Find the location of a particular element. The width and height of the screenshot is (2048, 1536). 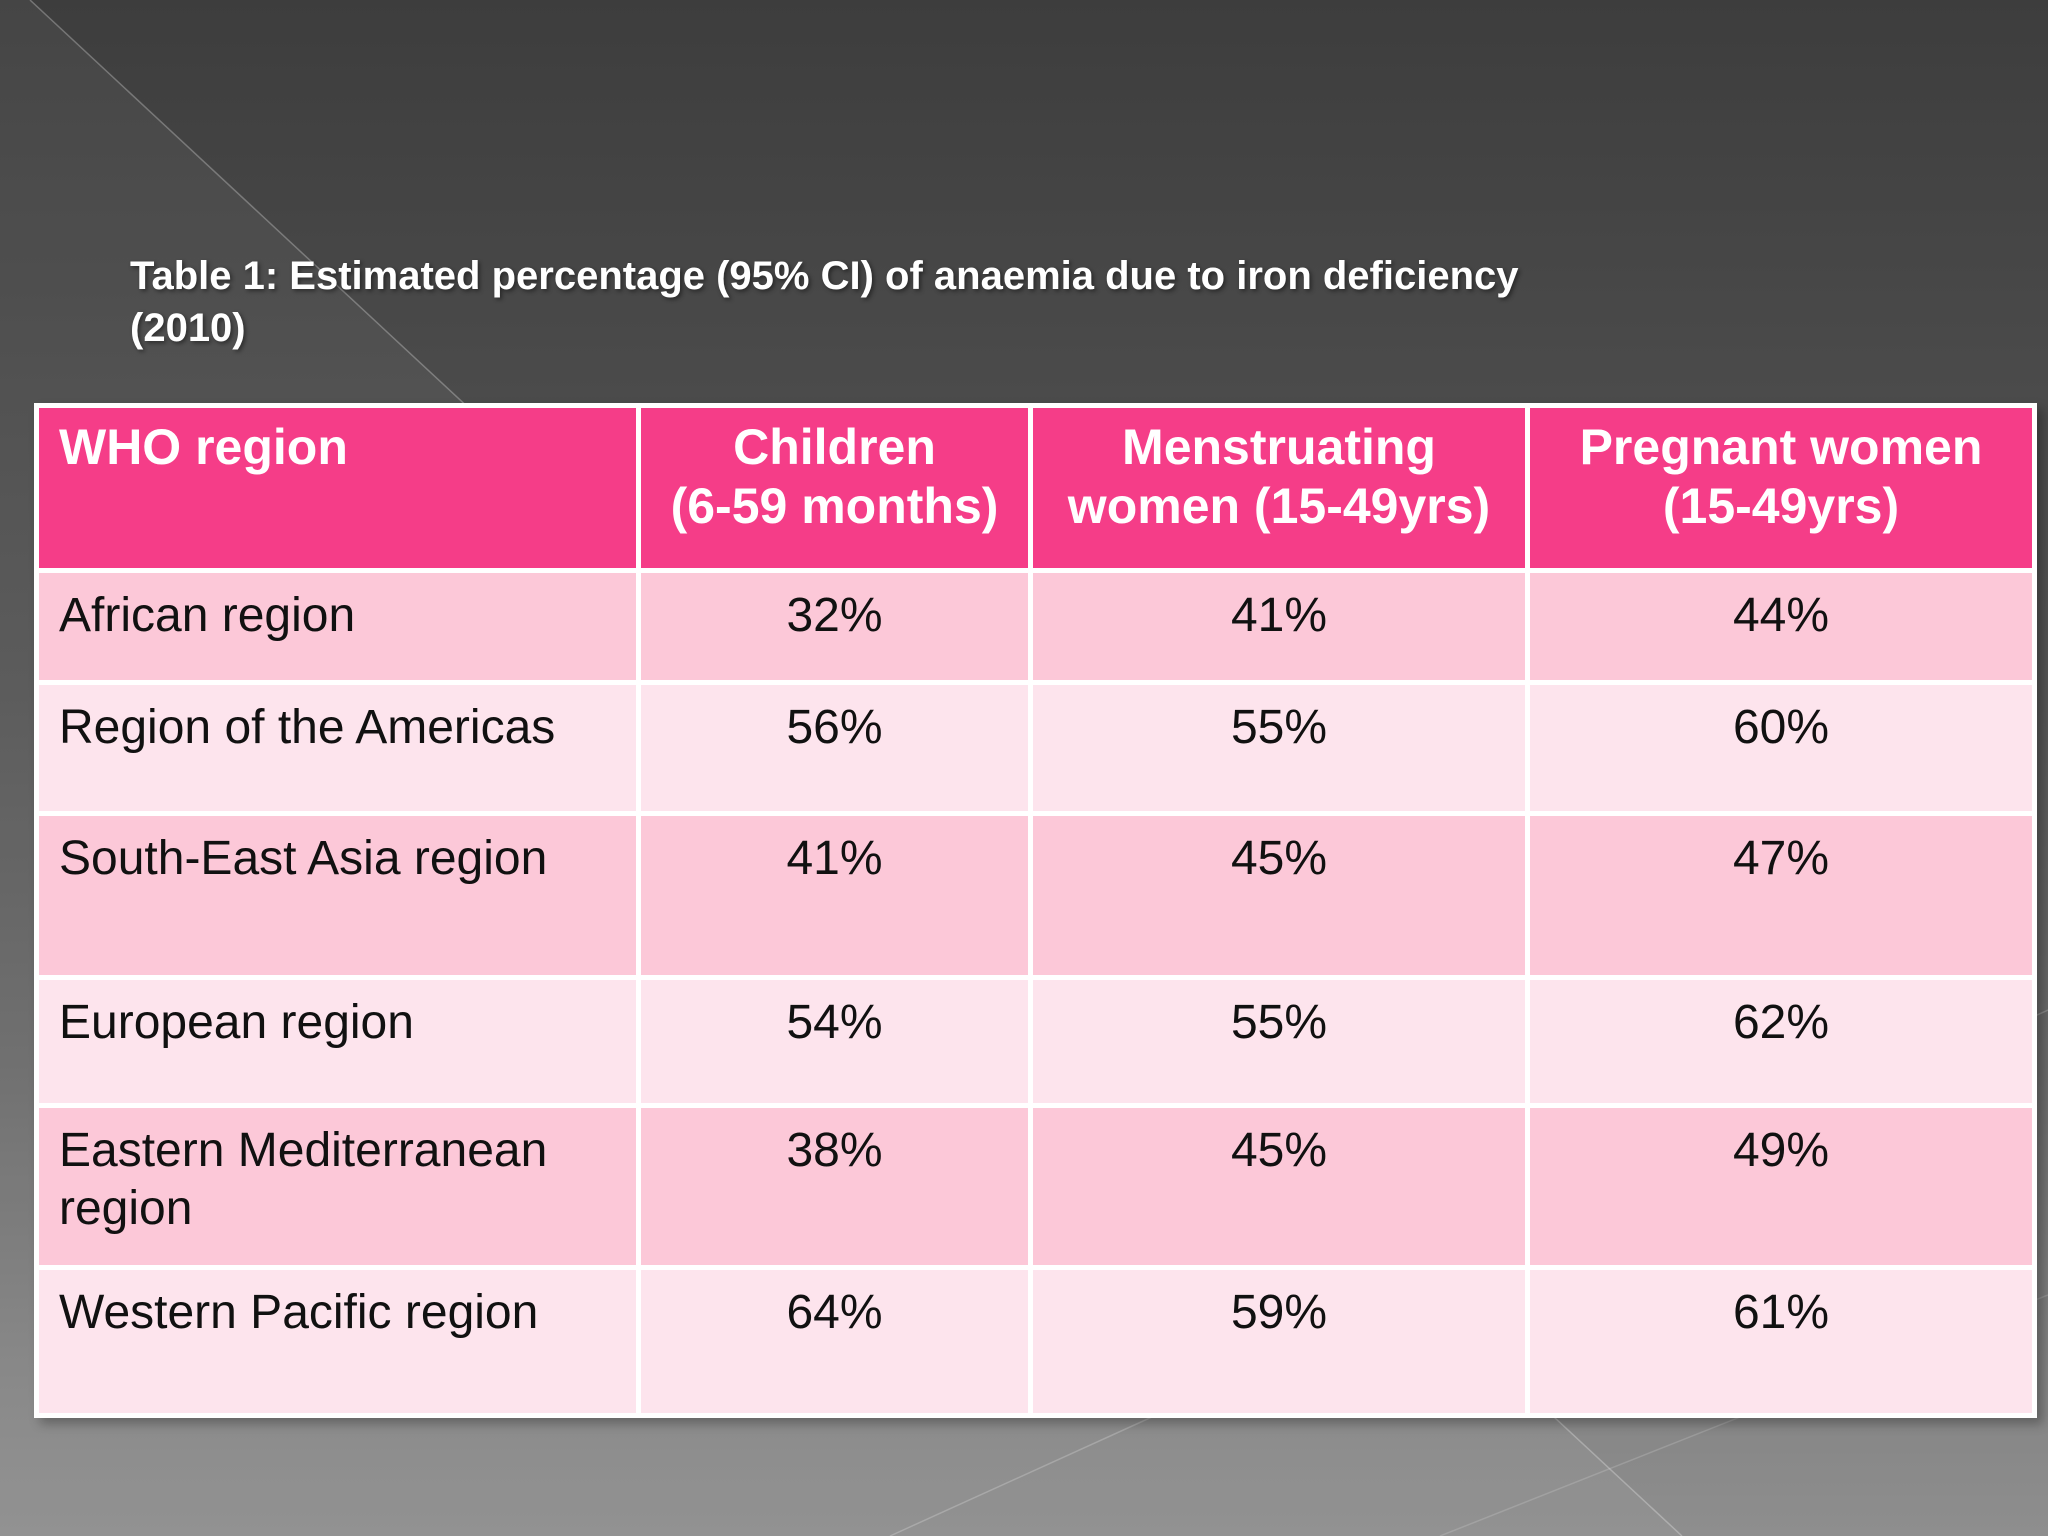

column-header-menstruating-women: Menstruating women (15-49yrs) is located at coordinates (1279, 488).